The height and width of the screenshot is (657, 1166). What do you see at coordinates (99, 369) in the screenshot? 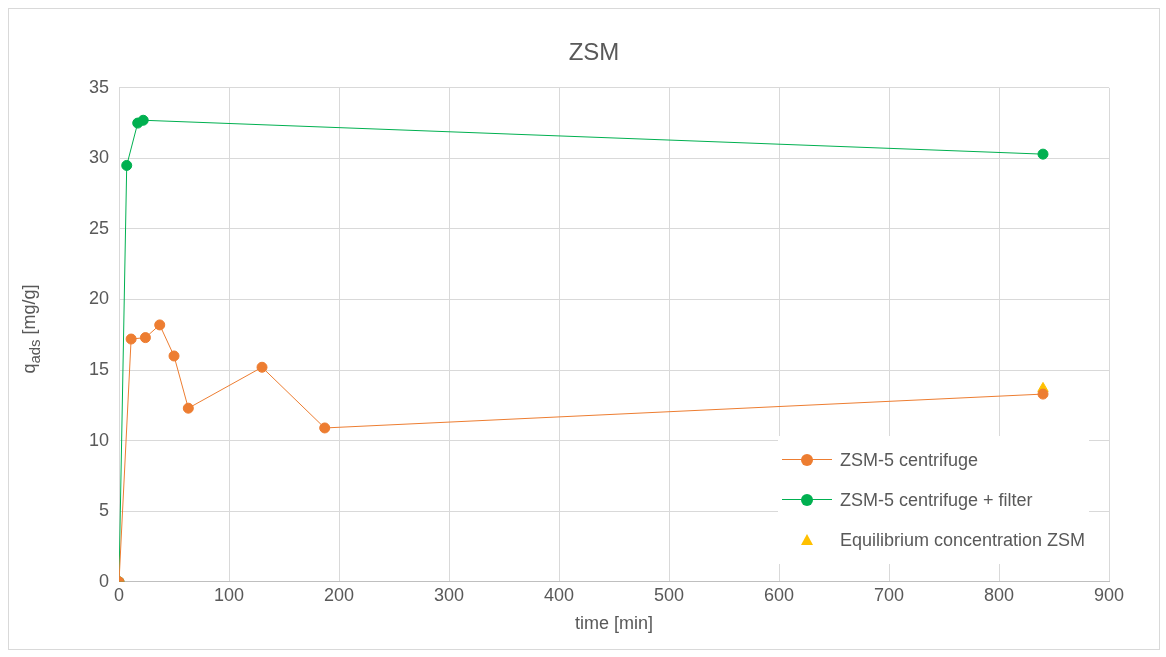
I see `y-tick-label: 15` at bounding box center [99, 369].